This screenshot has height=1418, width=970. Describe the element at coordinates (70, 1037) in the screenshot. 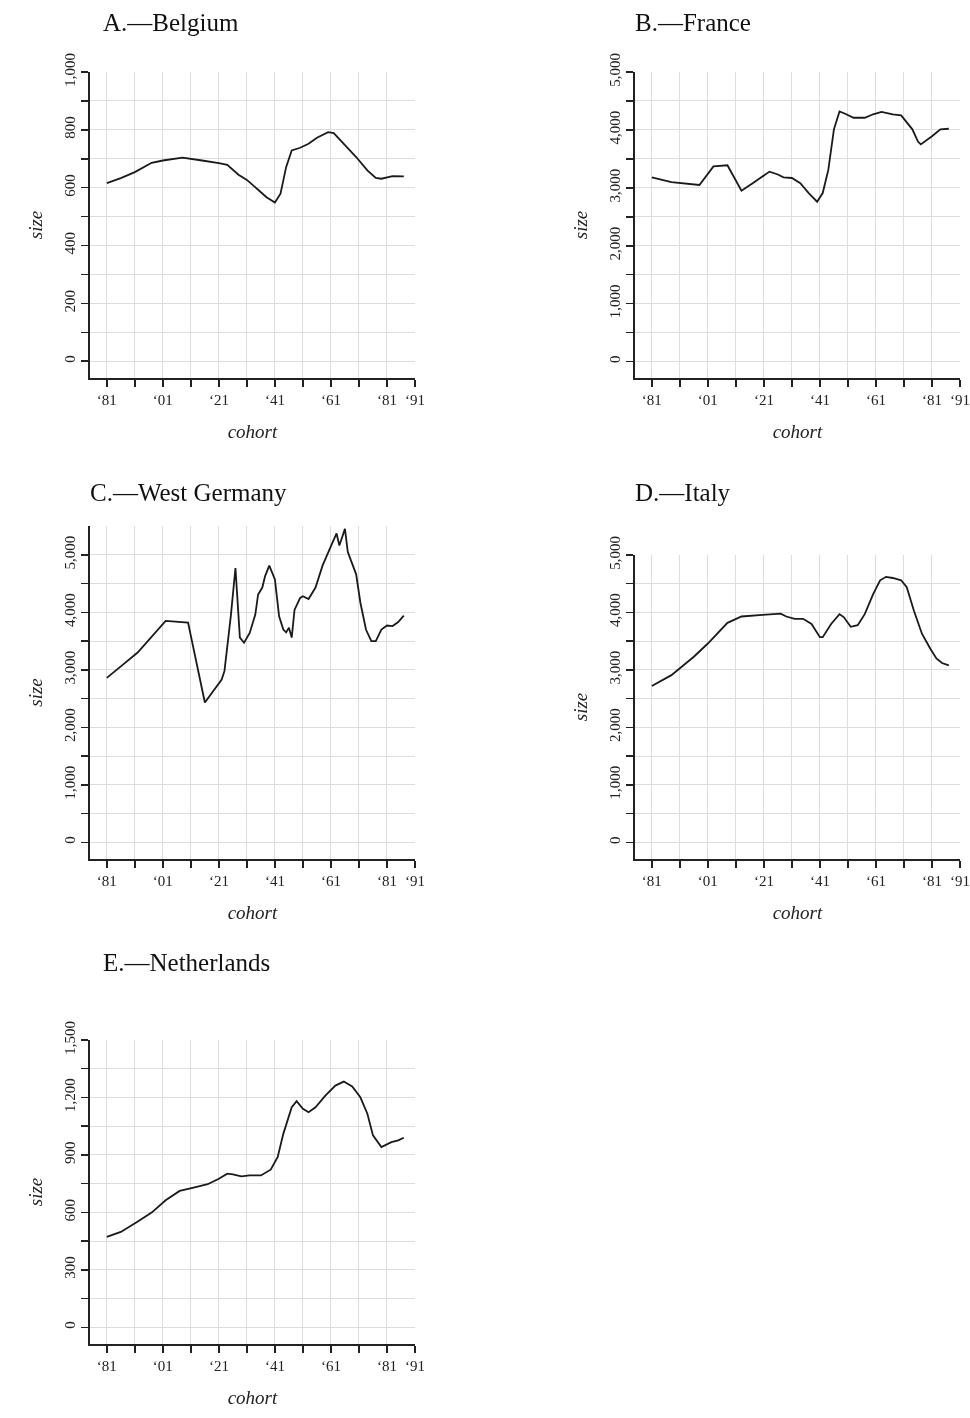

I see `y-tick-label: 1,500` at that location.